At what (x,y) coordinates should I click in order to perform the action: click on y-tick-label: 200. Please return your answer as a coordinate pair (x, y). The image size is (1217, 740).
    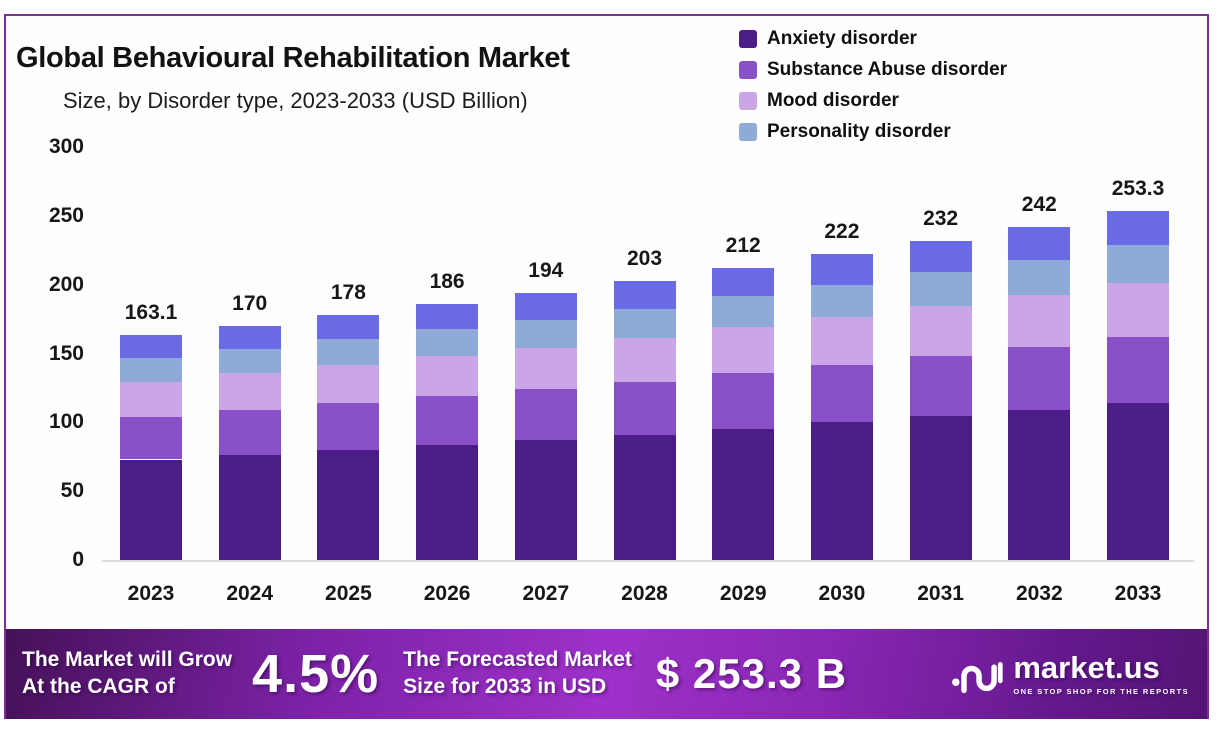
    Looking at the image, I should click on (66, 284).